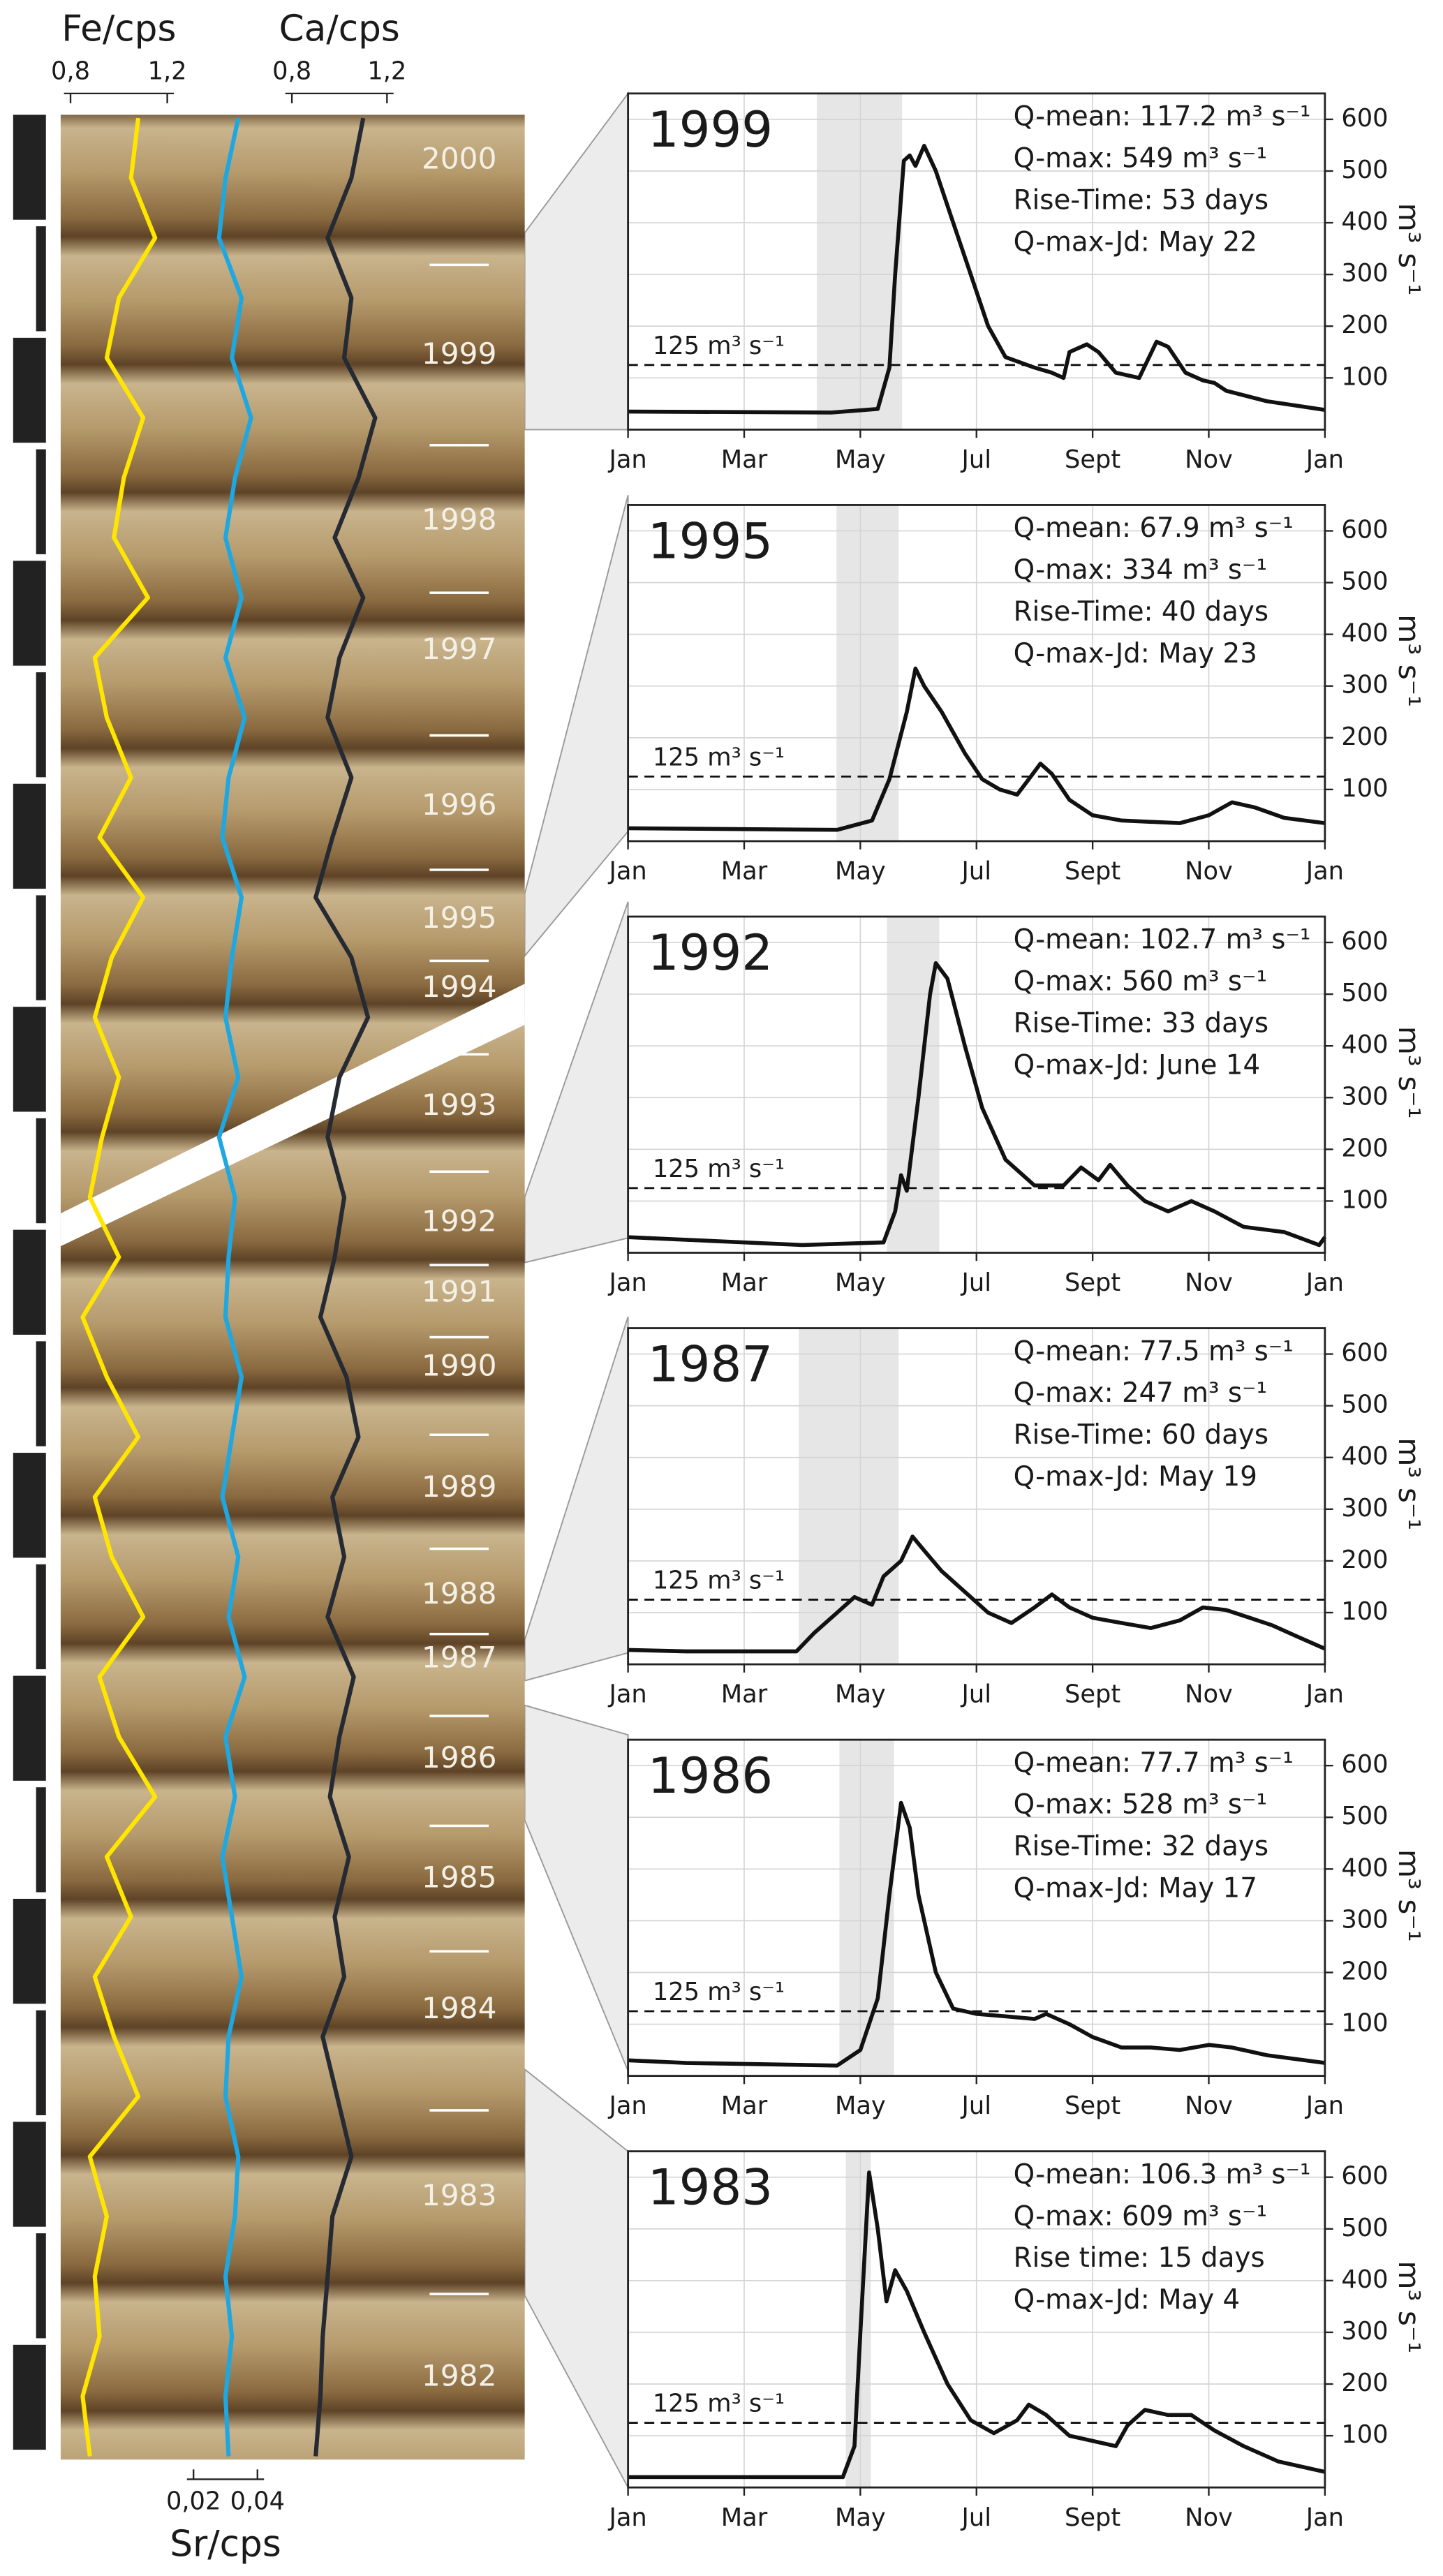 This screenshot has height=2576, width=1443. What do you see at coordinates (1141, 612) in the screenshot?
I see `annotation: Rise-Time: 40 days` at bounding box center [1141, 612].